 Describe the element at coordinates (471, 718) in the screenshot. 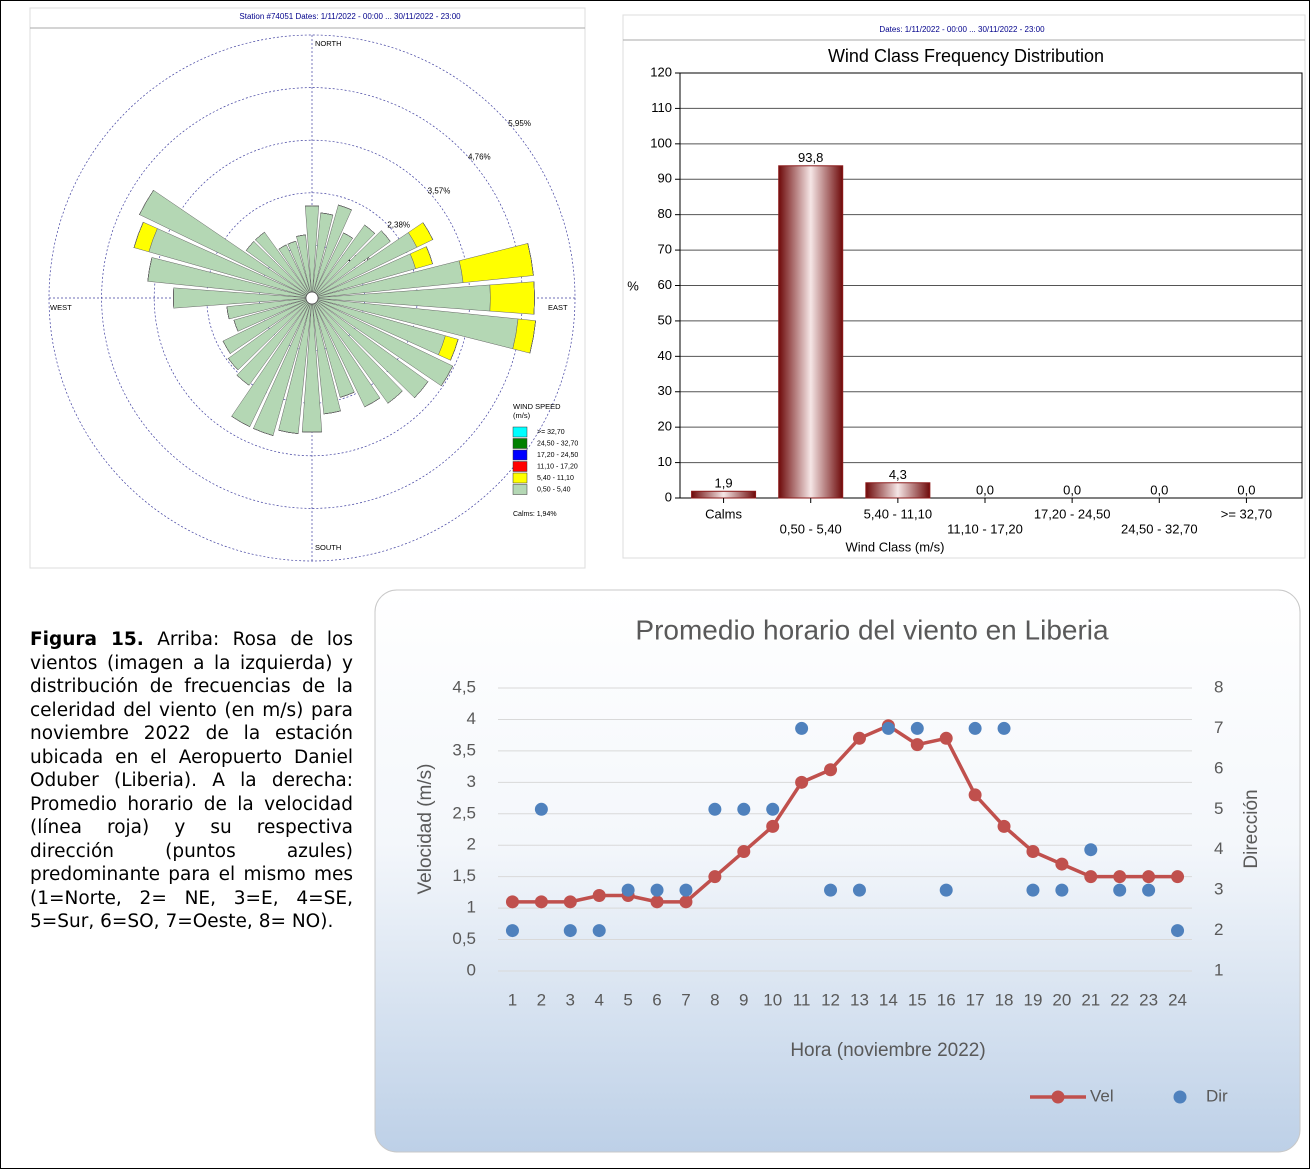

I see `y-tick-label: 4` at that location.